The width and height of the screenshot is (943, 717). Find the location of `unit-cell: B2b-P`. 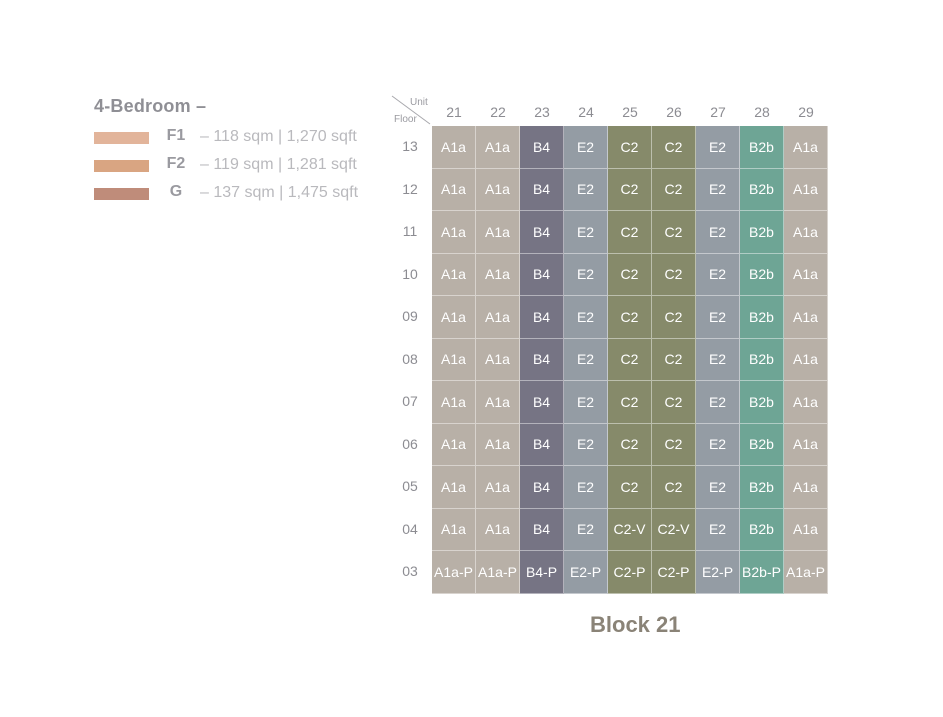

unit-cell: B2b-P is located at coordinates (762, 572).